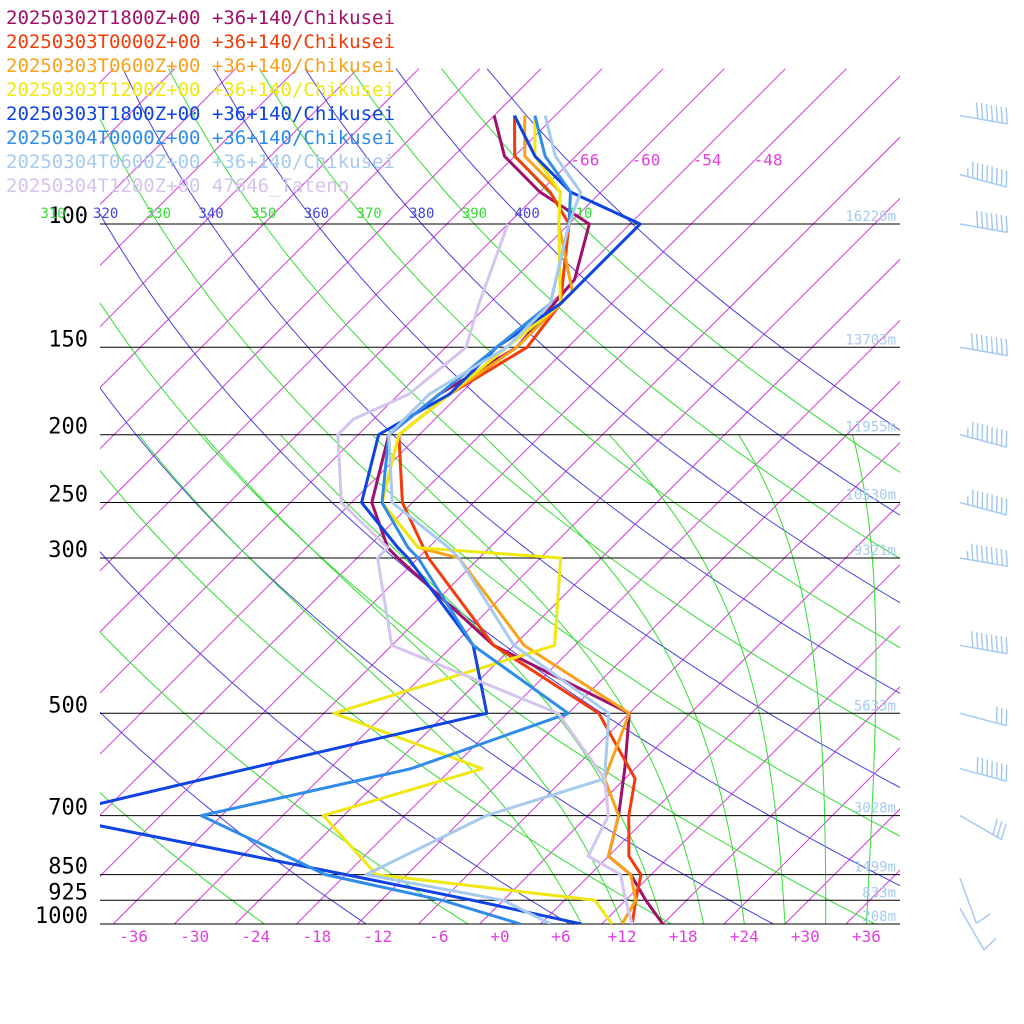 This screenshot has height=1024, width=1024. What do you see at coordinates (866, 936) in the screenshot?
I see `temperature-tick-label: +36` at bounding box center [866, 936].